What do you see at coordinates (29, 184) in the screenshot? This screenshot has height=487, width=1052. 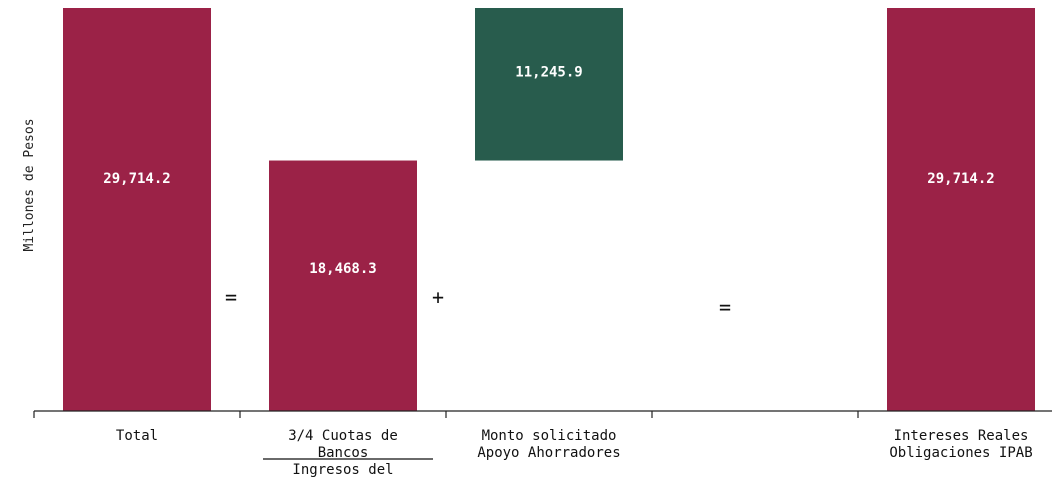 I see `y-axis-label: Millones de Pesos` at bounding box center [29, 184].